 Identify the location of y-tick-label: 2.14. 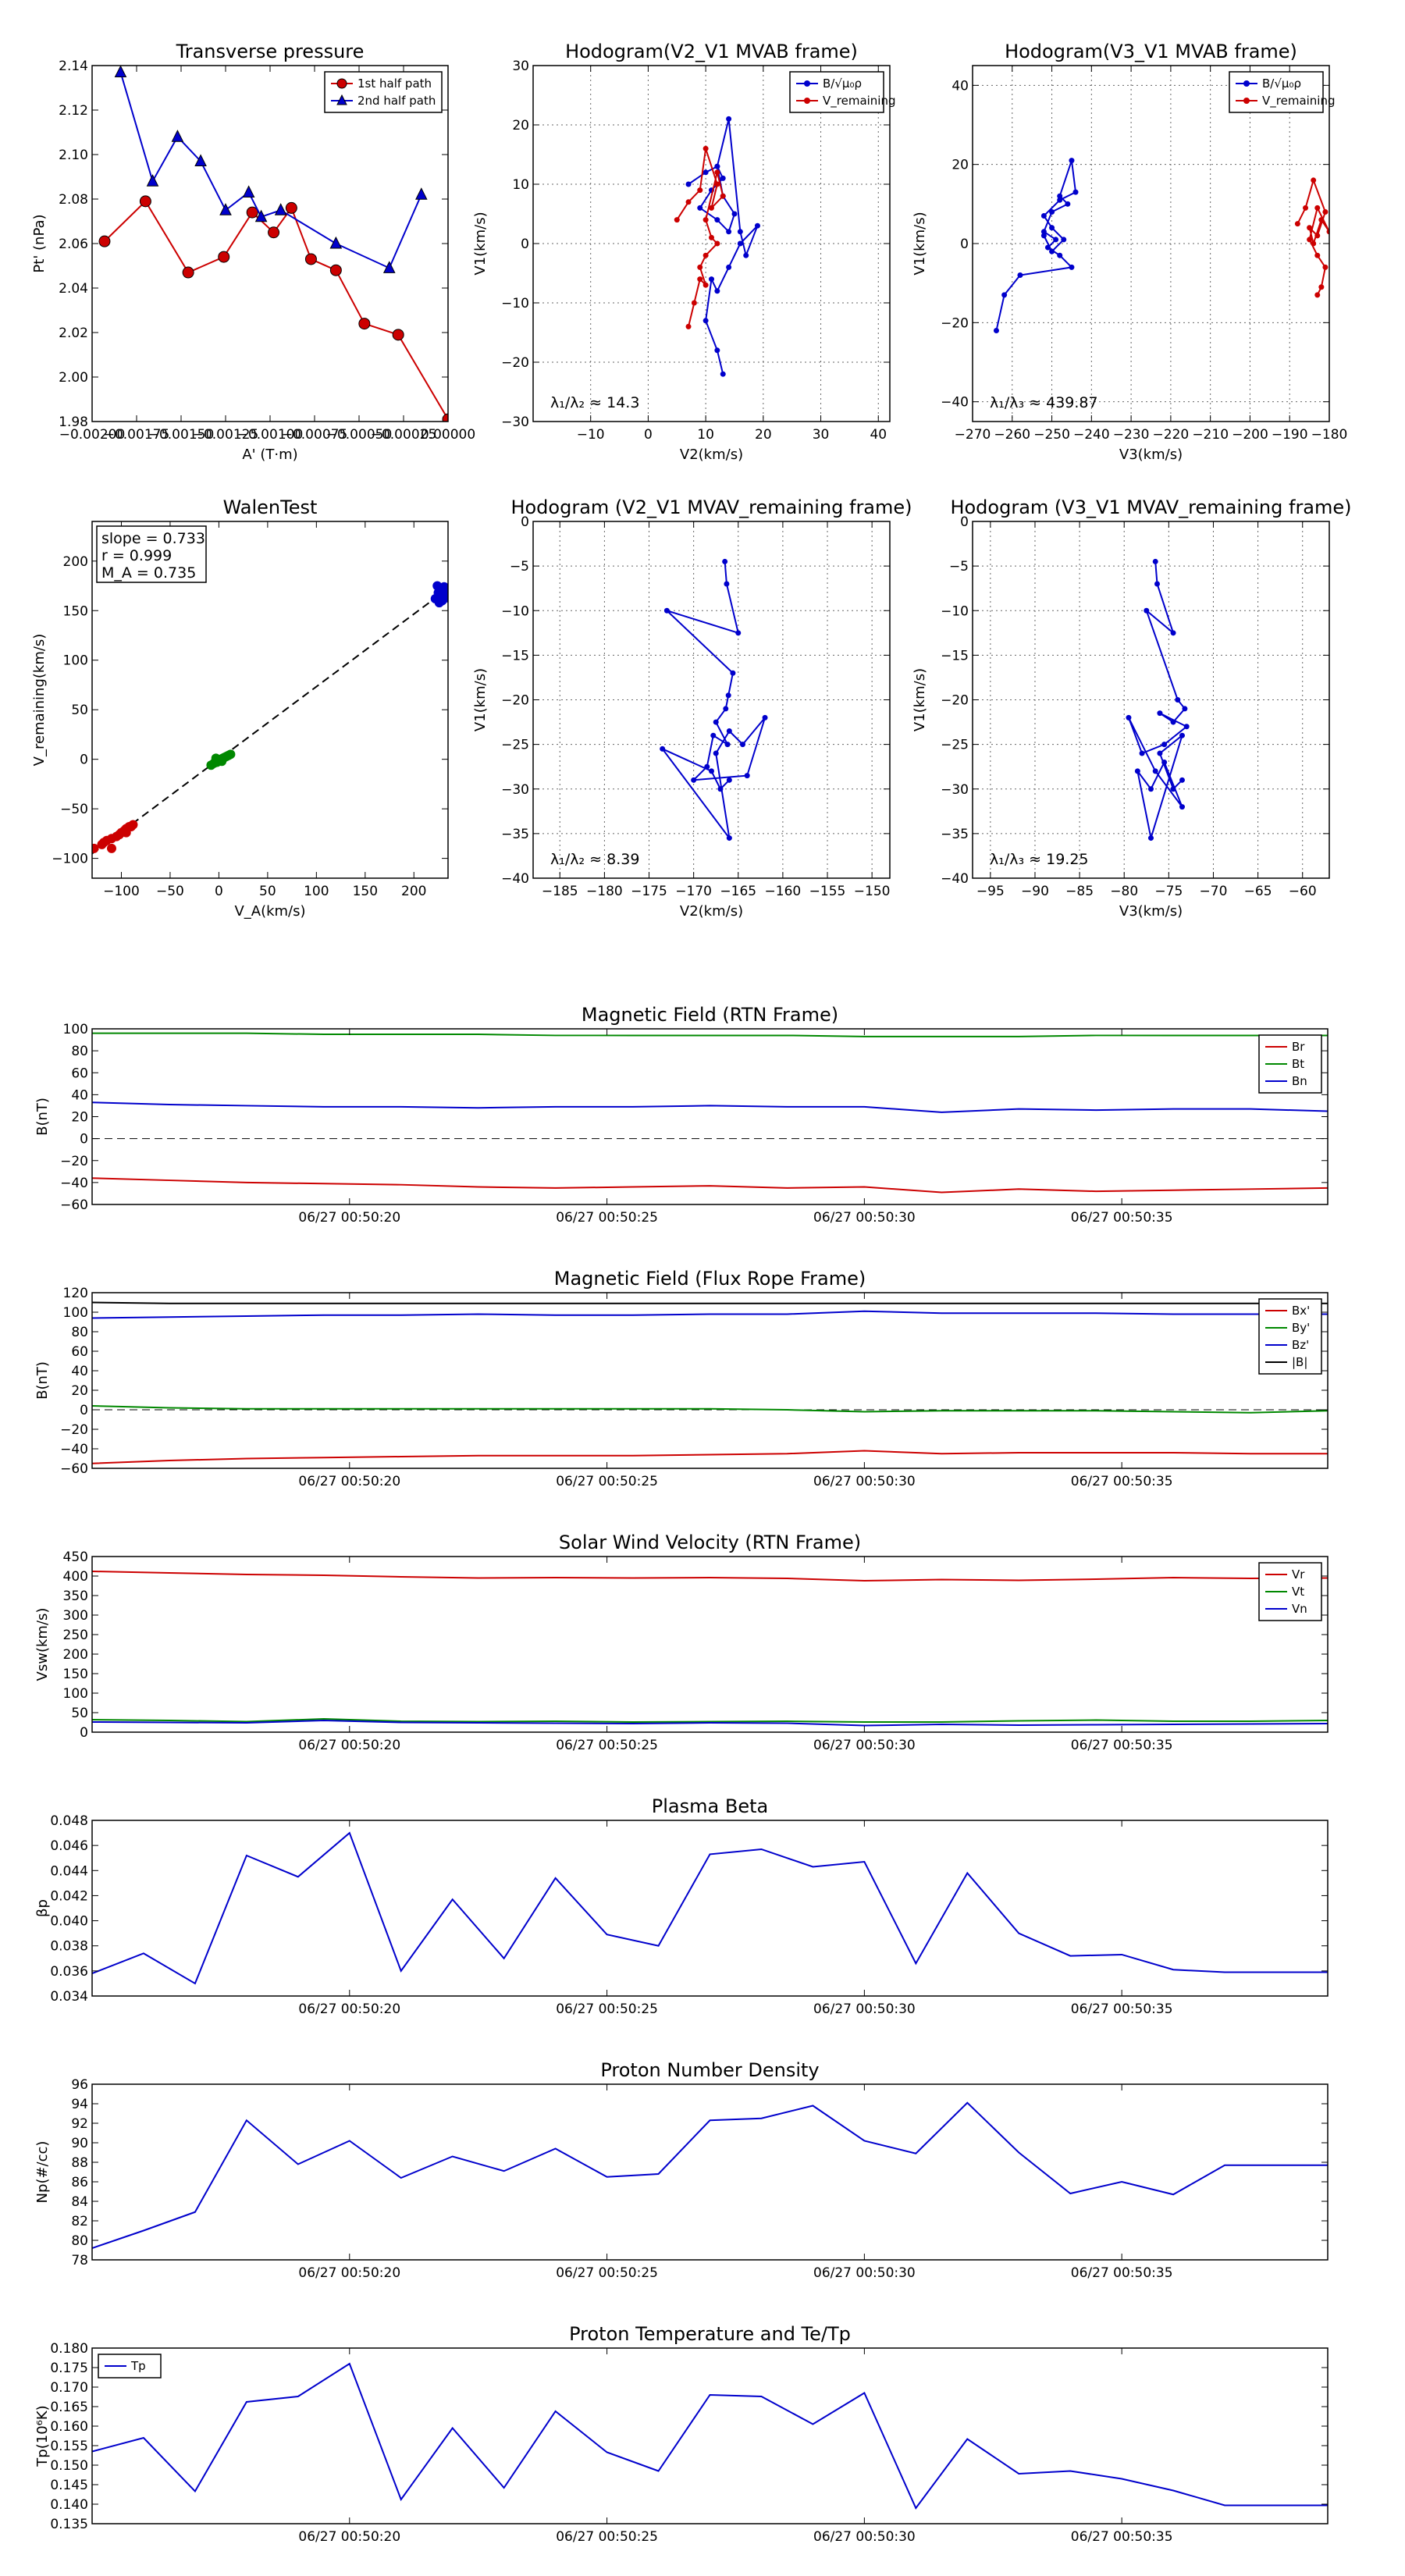
(73, 66).